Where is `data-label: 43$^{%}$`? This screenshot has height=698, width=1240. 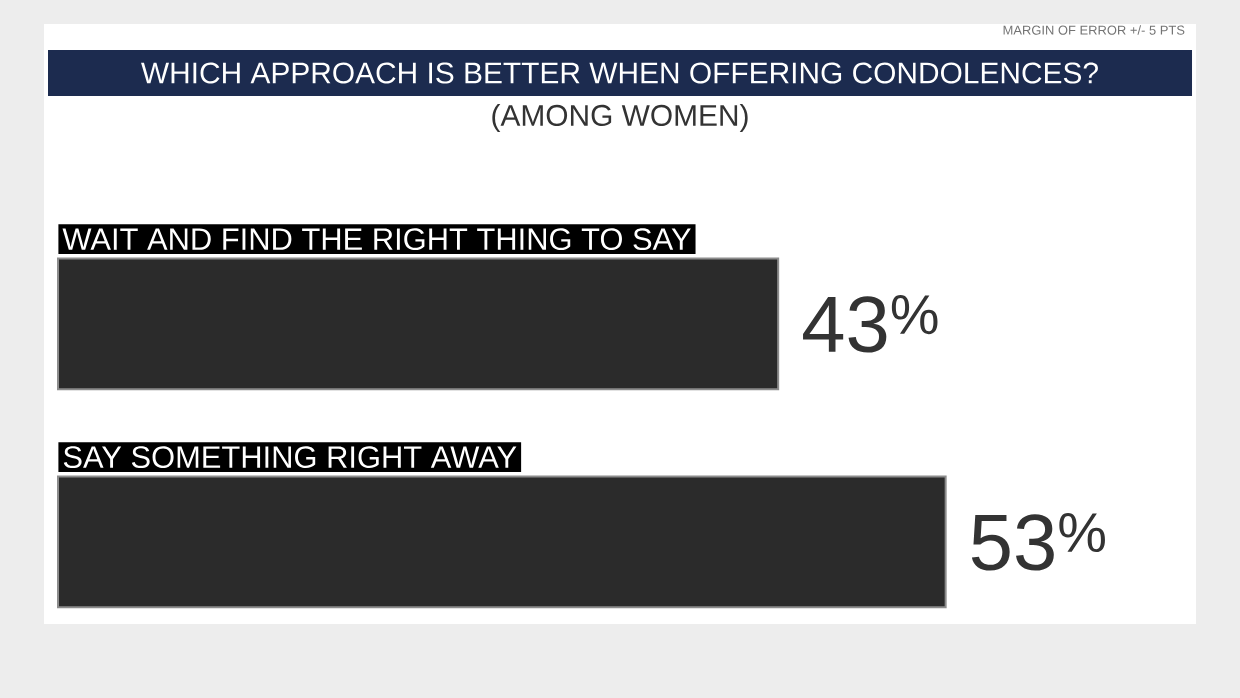
data-label: 43$^{%}$ is located at coordinates (870, 324).